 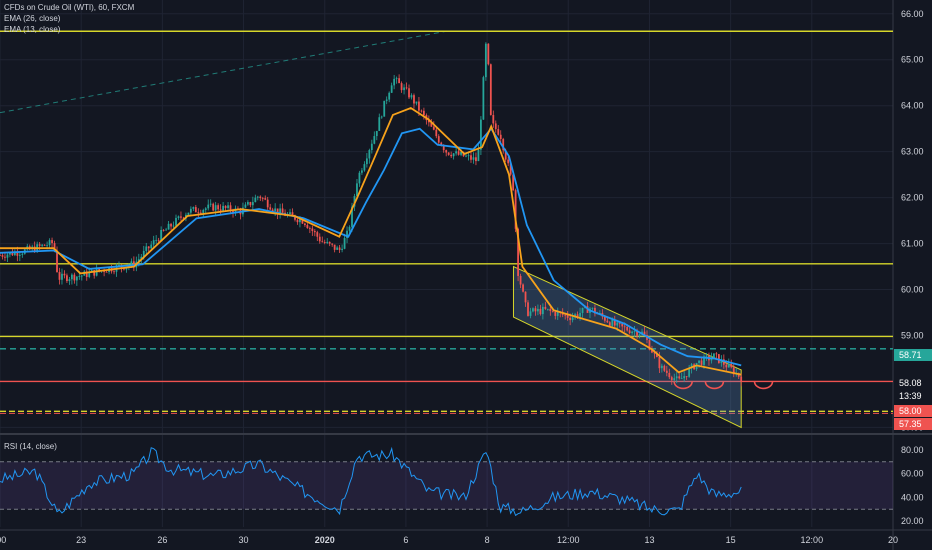 What do you see at coordinates (325, 540) in the screenshot?
I see `time-tick-label: 2020` at bounding box center [325, 540].